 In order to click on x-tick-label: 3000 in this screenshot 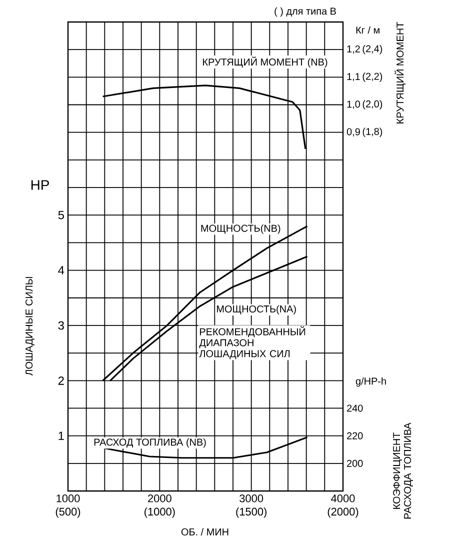, I will do `click(252, 498)`.